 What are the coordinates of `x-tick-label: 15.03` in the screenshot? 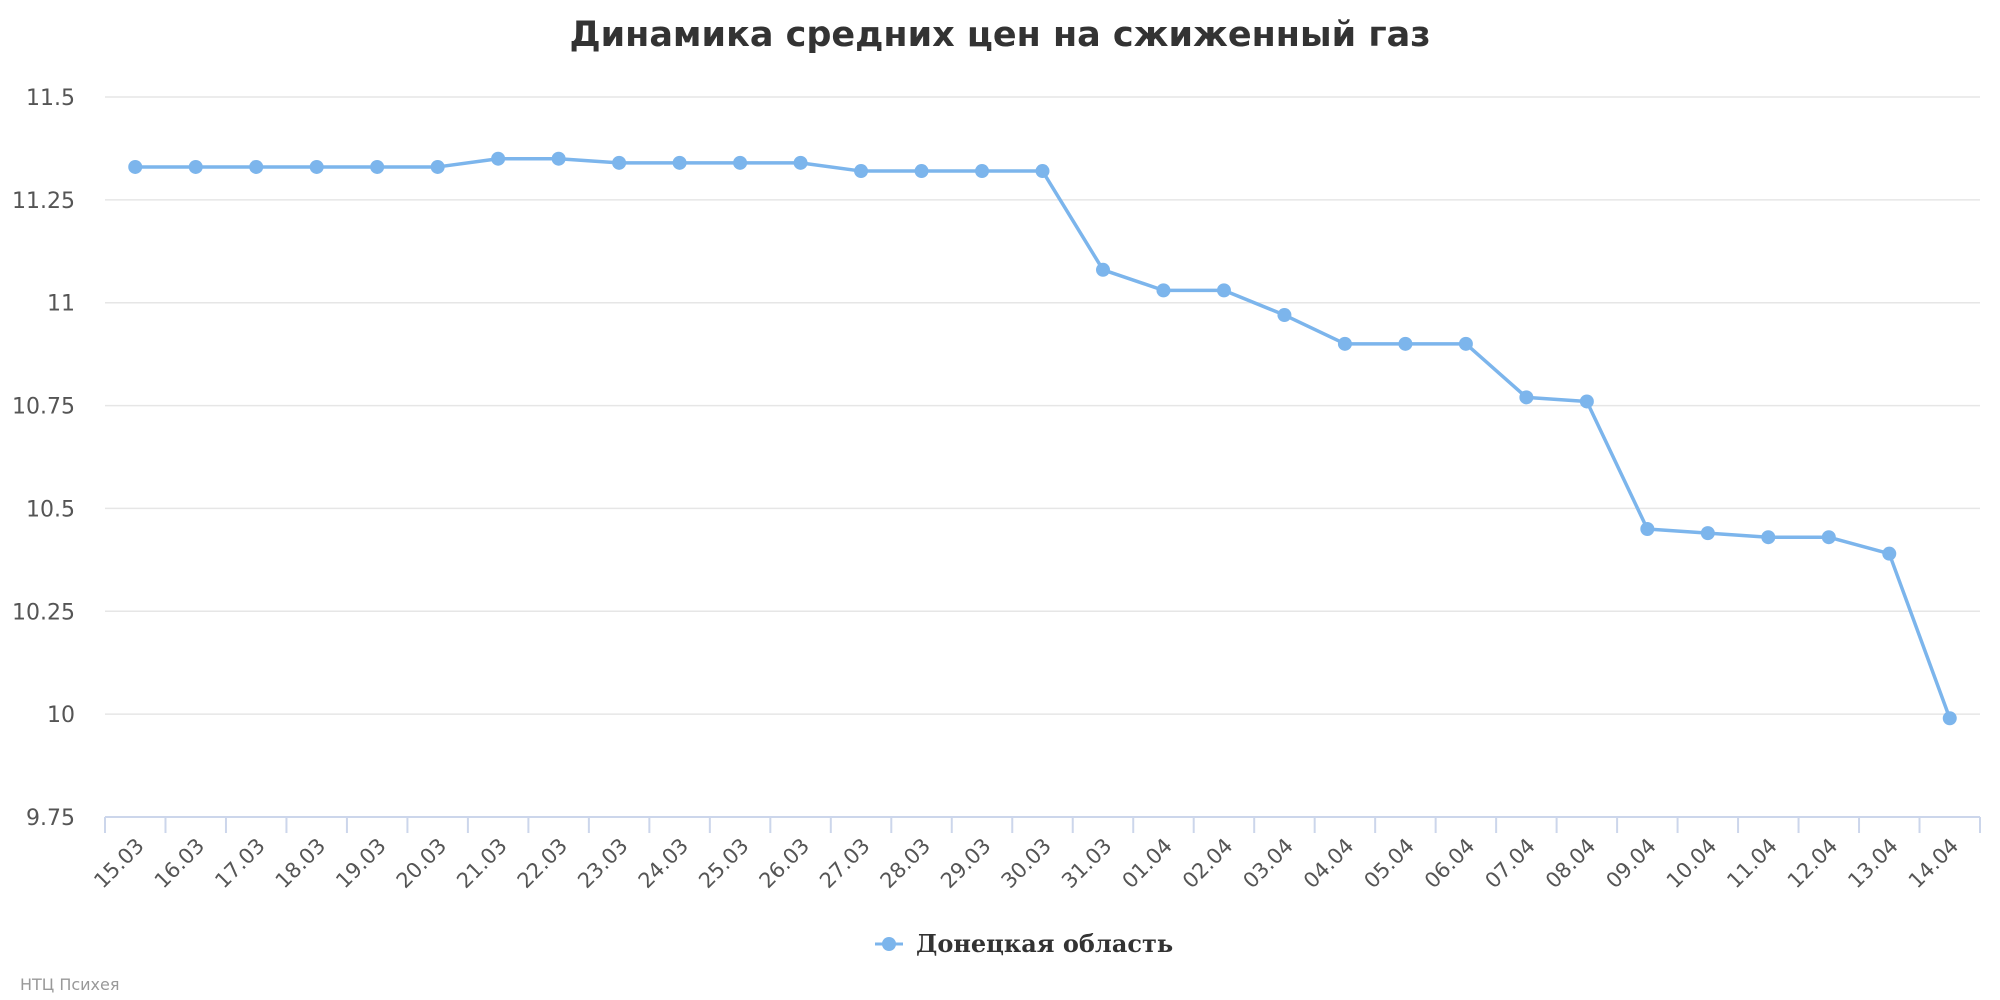 It's located at (118, 863).